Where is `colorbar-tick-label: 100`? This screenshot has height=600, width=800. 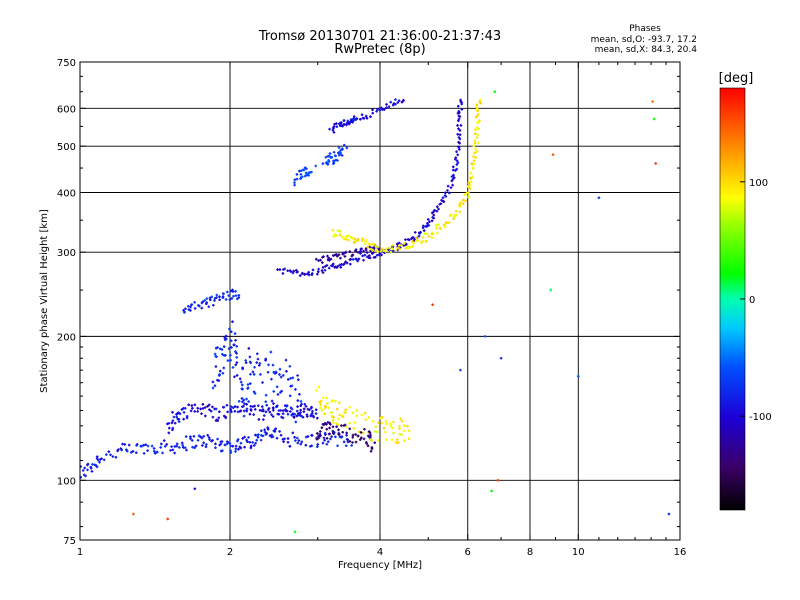
colorbar-tick-label: 100 is located at coordinates (758, 183).